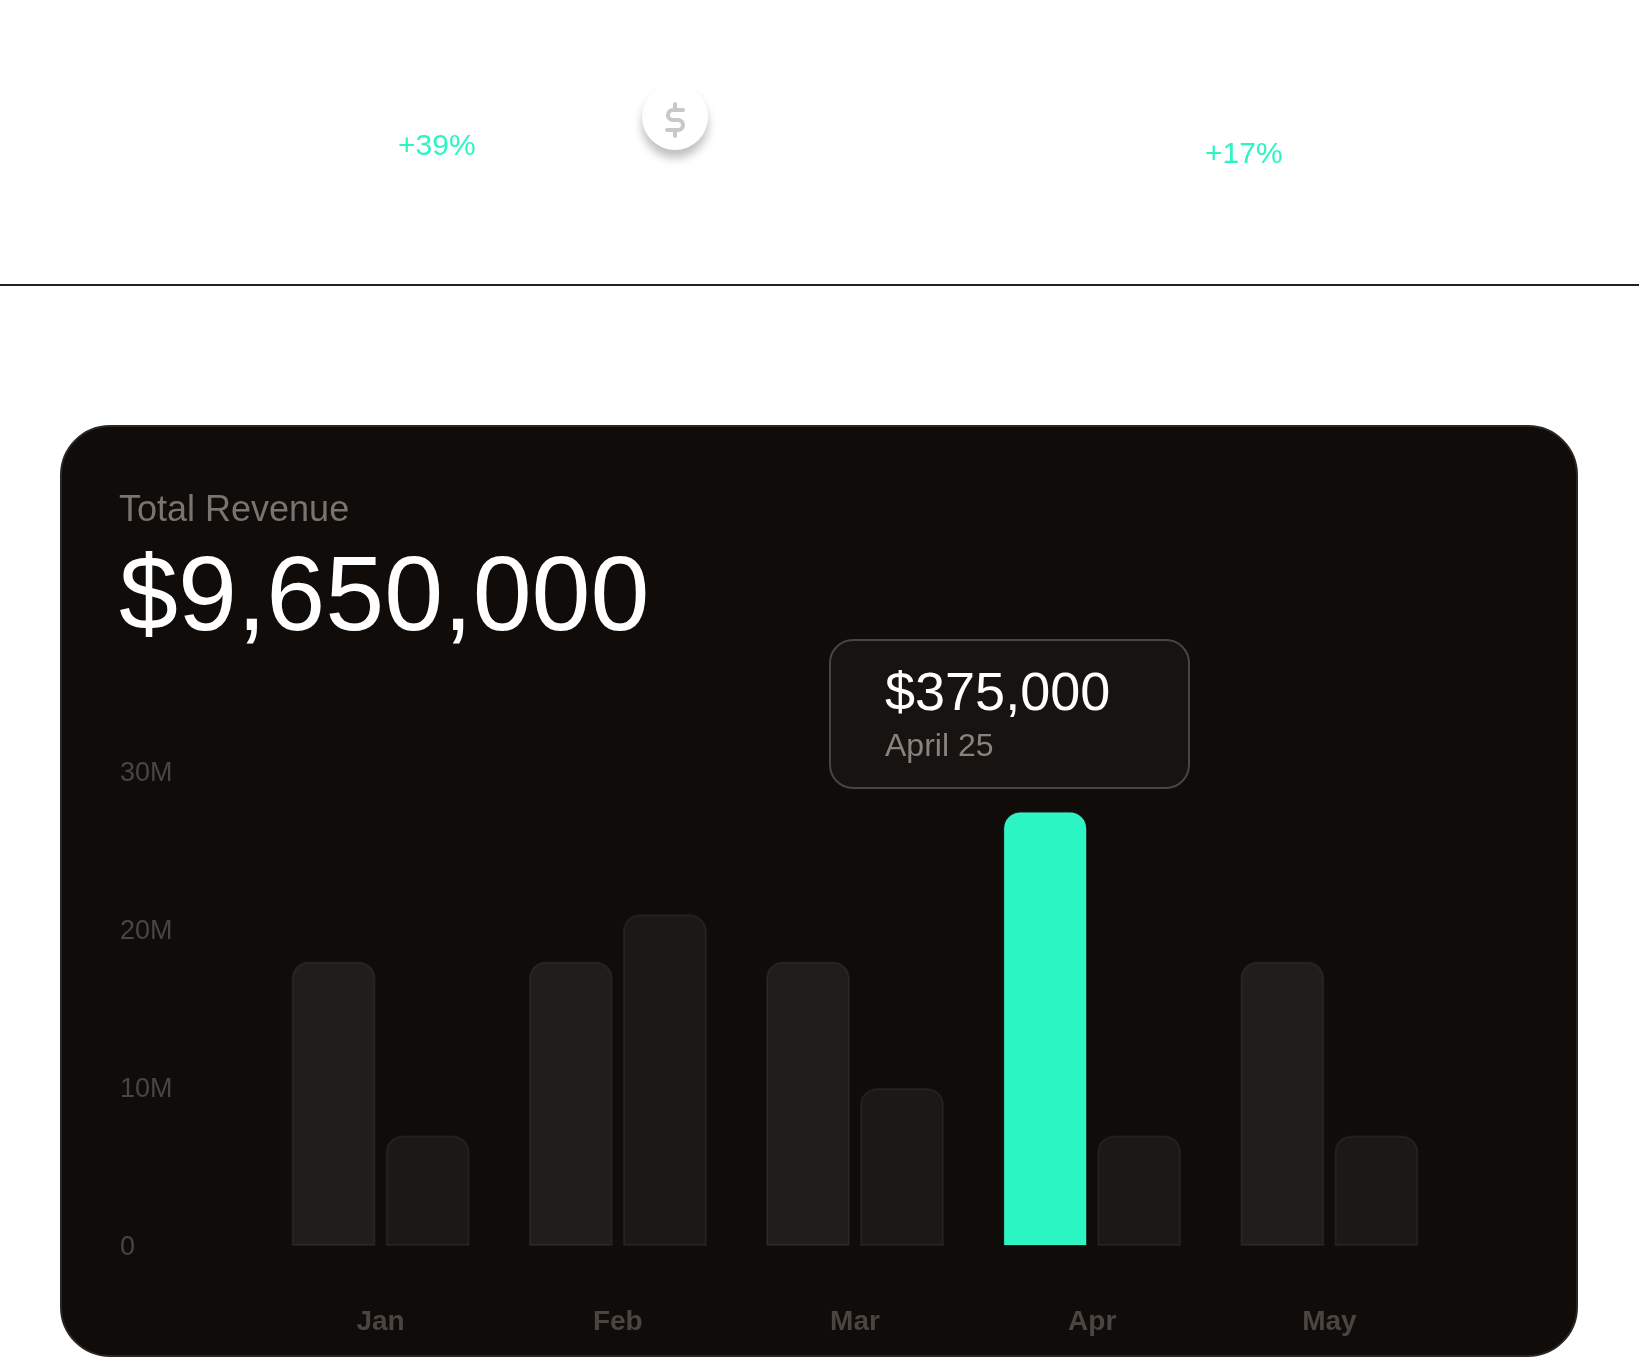 This screenshot has width=1639, height=1359. Describe the element at coordinates (128, 1246) in the screenshot. I see `y-tick-label: 0` at that location.